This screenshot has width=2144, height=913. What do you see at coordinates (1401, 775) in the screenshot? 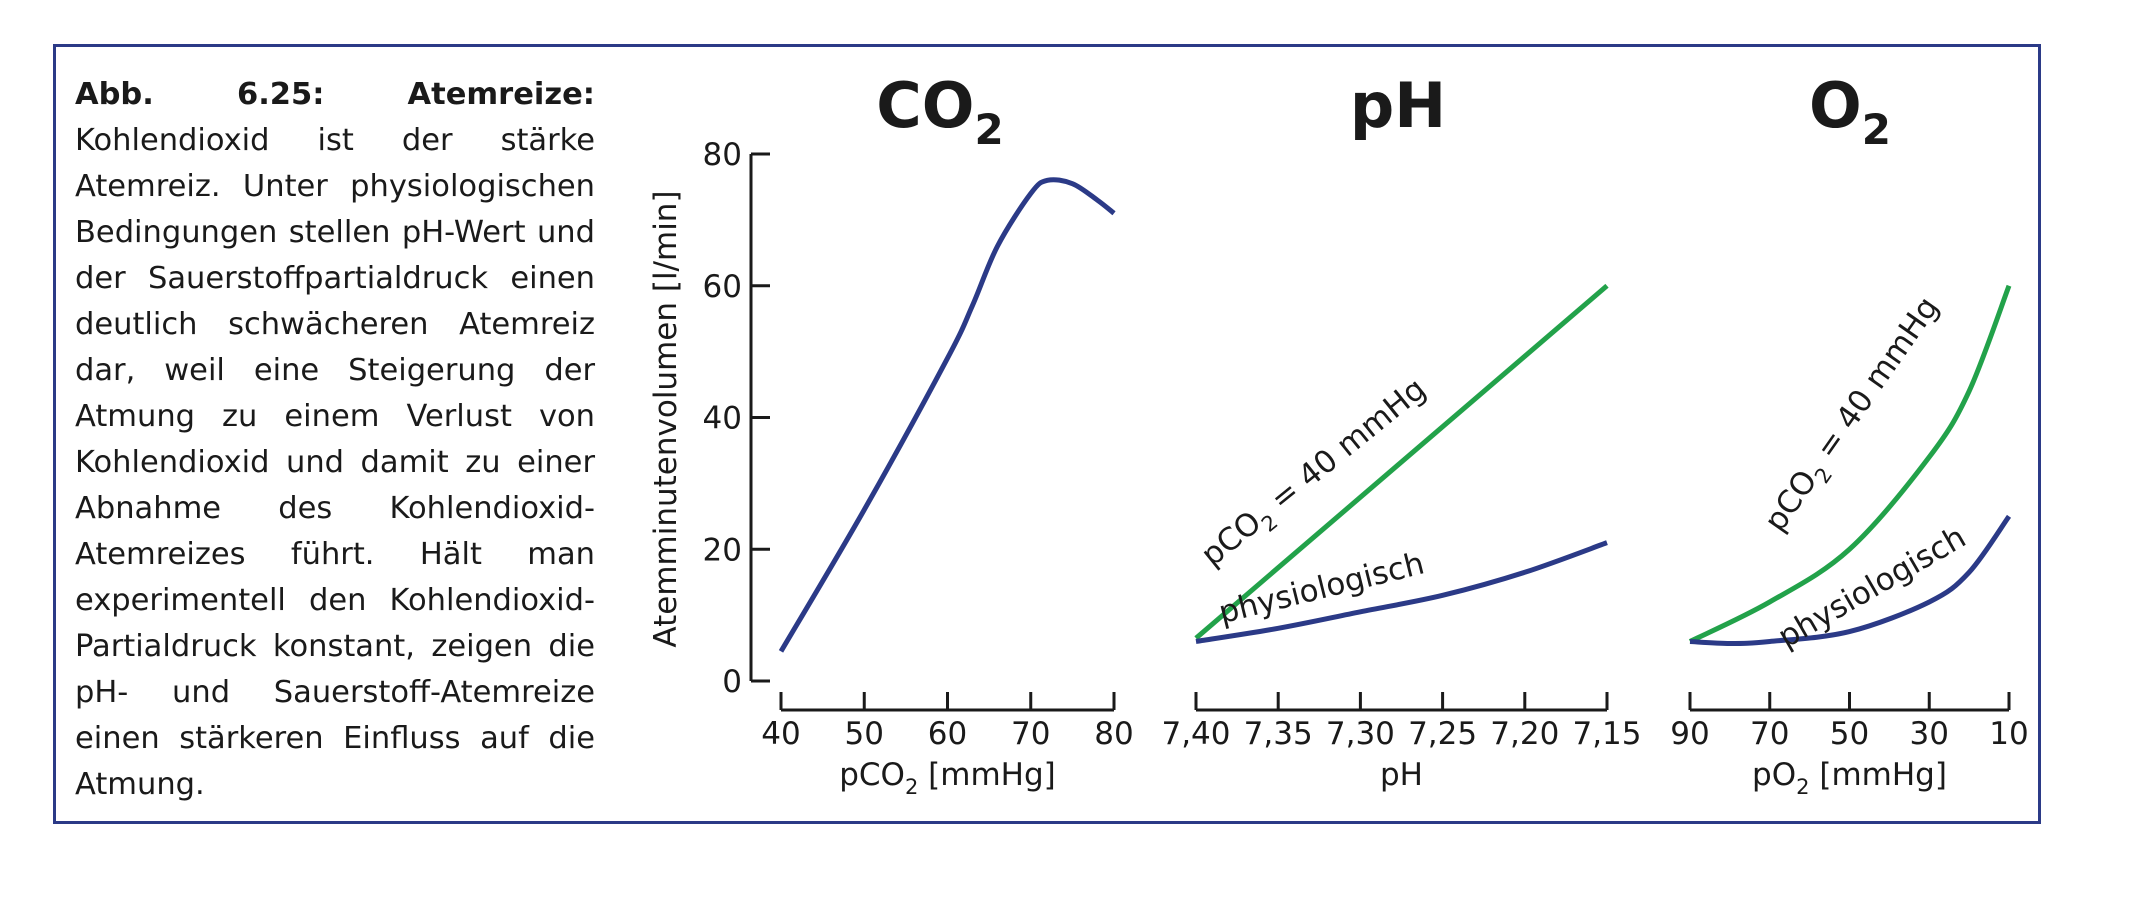
I see `x-axis-label: pH` at bounding box center [1401, 775].